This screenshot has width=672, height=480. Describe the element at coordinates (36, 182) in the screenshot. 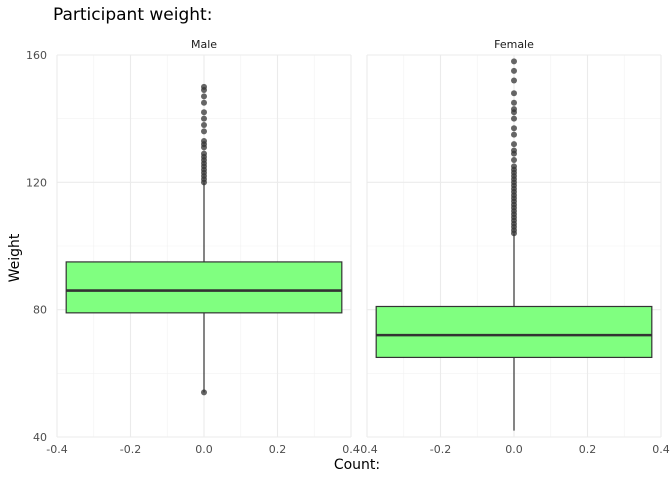

I see `y-tick-label: 120` at that location.